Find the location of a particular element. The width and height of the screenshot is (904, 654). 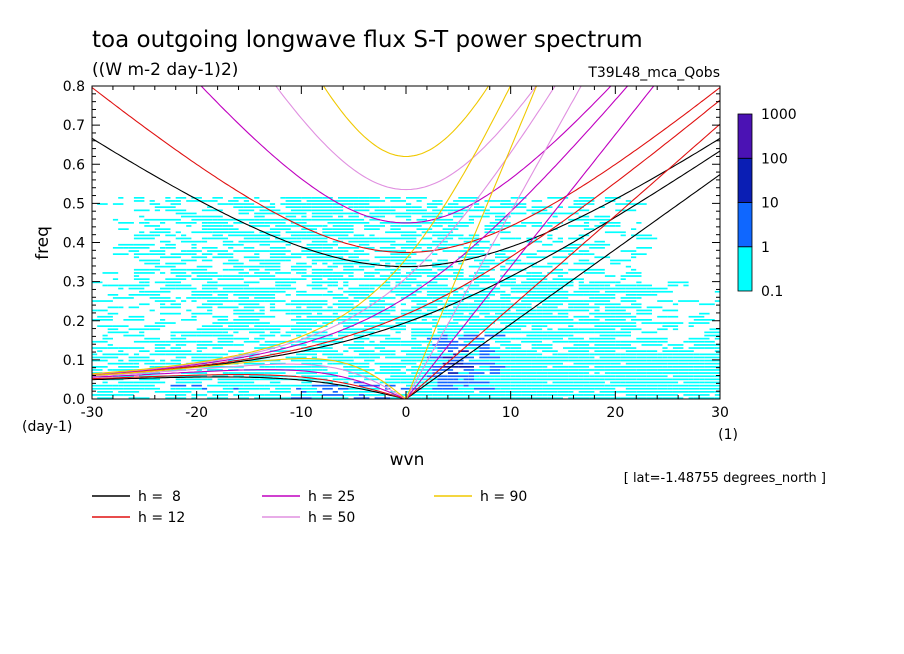

y-tick-label: 0.1 is located at coordinates (74, 361).